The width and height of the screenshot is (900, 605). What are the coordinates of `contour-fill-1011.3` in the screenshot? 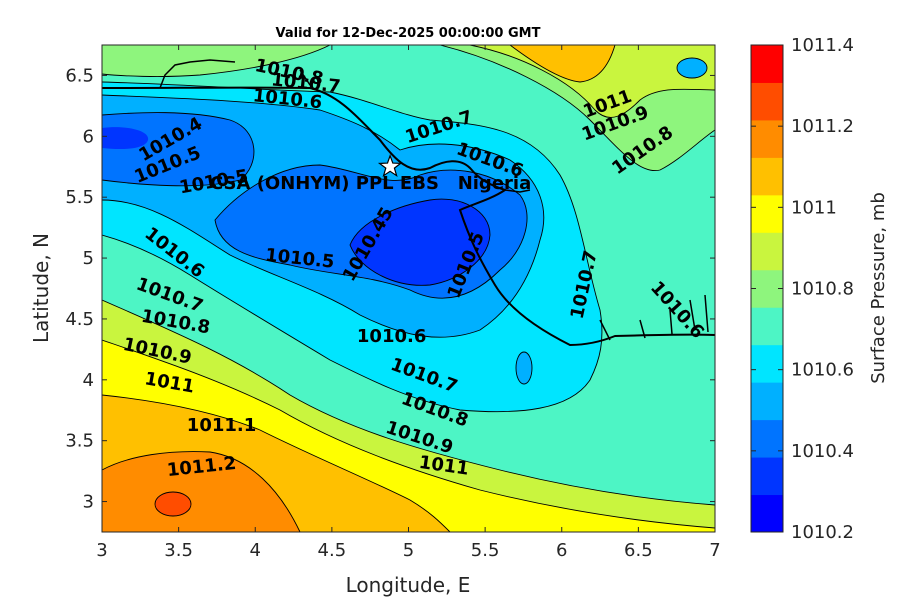 It's located at (173, 504).